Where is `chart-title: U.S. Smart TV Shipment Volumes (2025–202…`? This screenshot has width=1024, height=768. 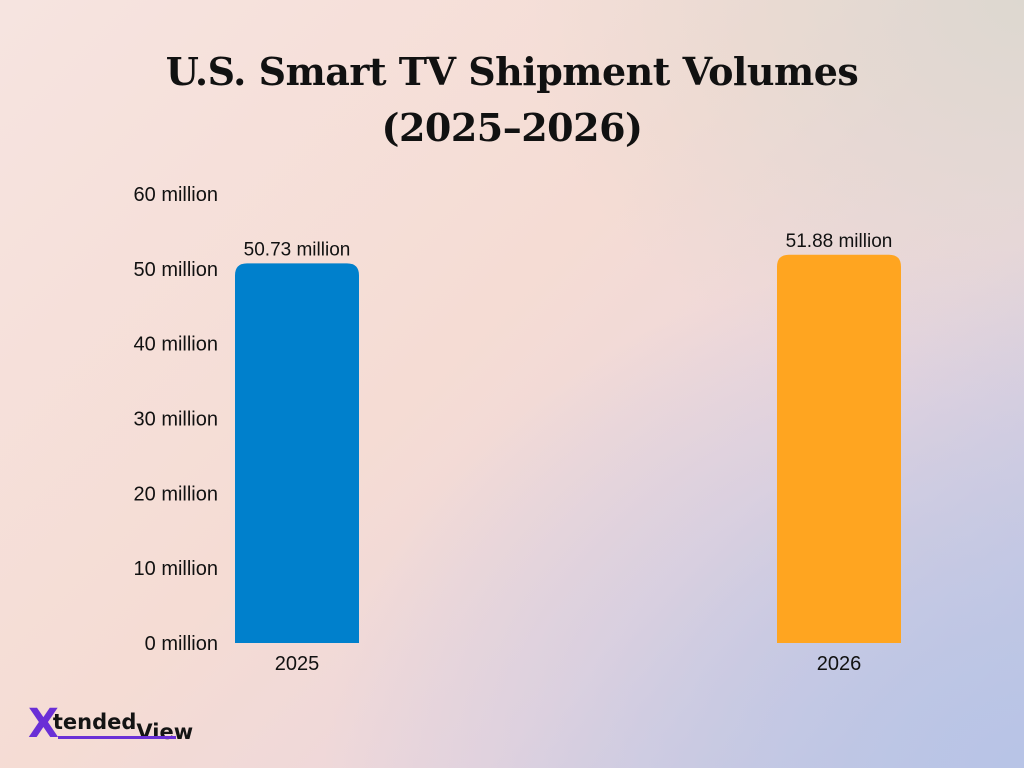 chart-title: U.S. Smart TV Shipment Volumes (2025–202… is located at coordinates (512, 100).